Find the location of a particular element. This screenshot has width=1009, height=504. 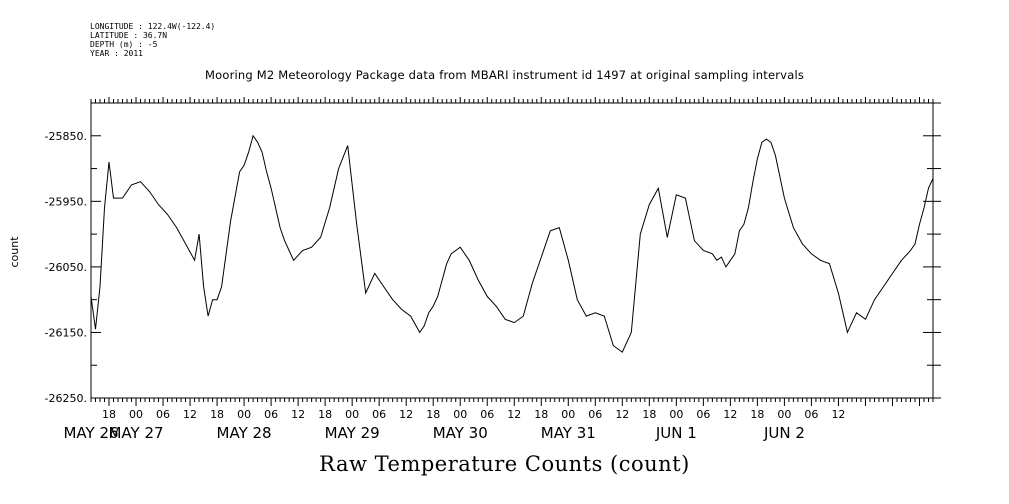

x-date-label: MAY 28 is located at coordinates (244, 433).